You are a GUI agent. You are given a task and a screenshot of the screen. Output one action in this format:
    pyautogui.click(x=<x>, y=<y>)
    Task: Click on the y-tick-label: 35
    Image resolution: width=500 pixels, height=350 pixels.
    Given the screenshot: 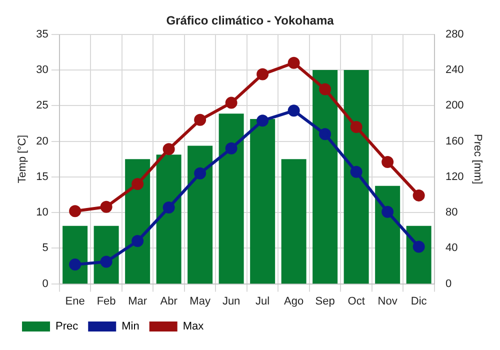 What is the action you would take?
    pyautogui.click(x=42, y=34)
    